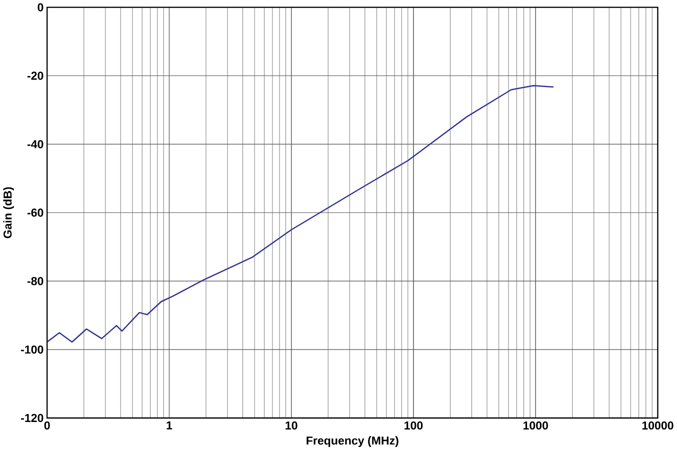  I want to click on y-tick-label: -100, so click(32, 349).